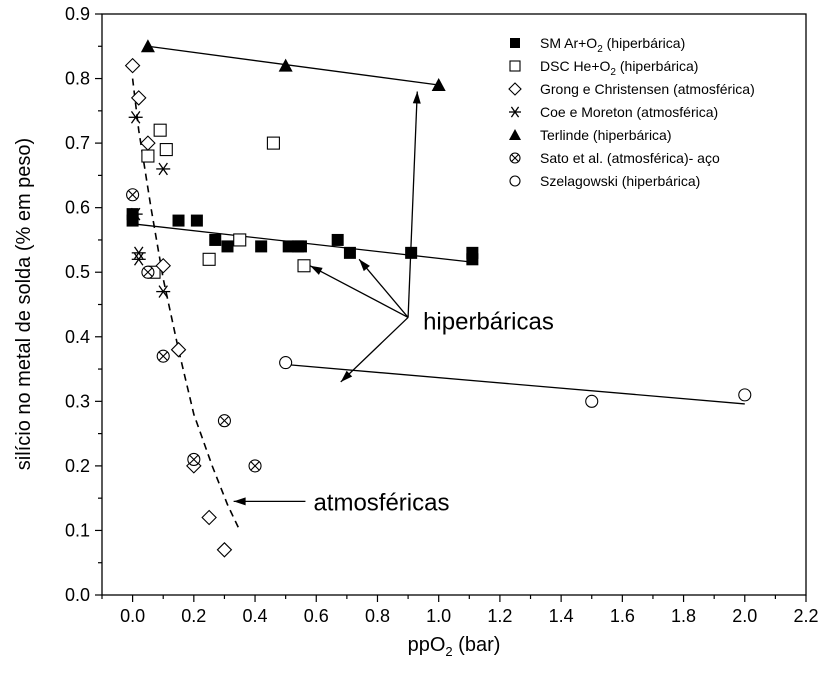 Image resolution: width=824 pixels, height=674 pixels. What do you see at coordinates (77, 595) in the screenshot?
I see `y-tick-label: 0.0` at bounding box center [77, 595].